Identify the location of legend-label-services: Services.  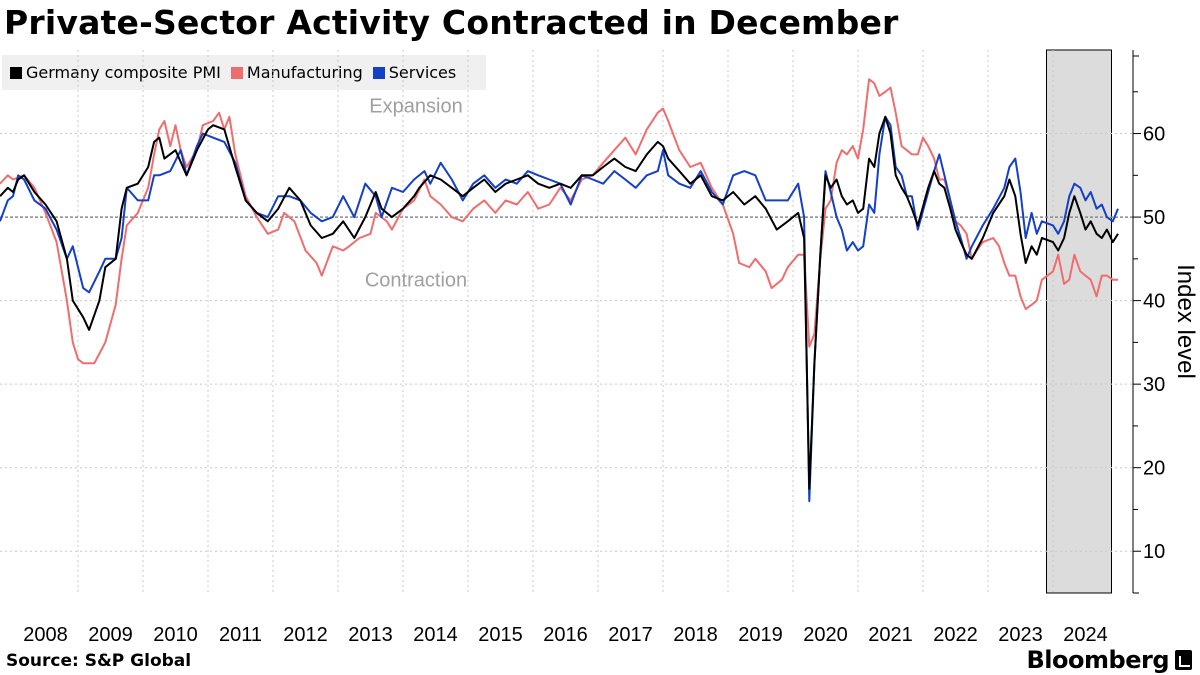
(422, 72).